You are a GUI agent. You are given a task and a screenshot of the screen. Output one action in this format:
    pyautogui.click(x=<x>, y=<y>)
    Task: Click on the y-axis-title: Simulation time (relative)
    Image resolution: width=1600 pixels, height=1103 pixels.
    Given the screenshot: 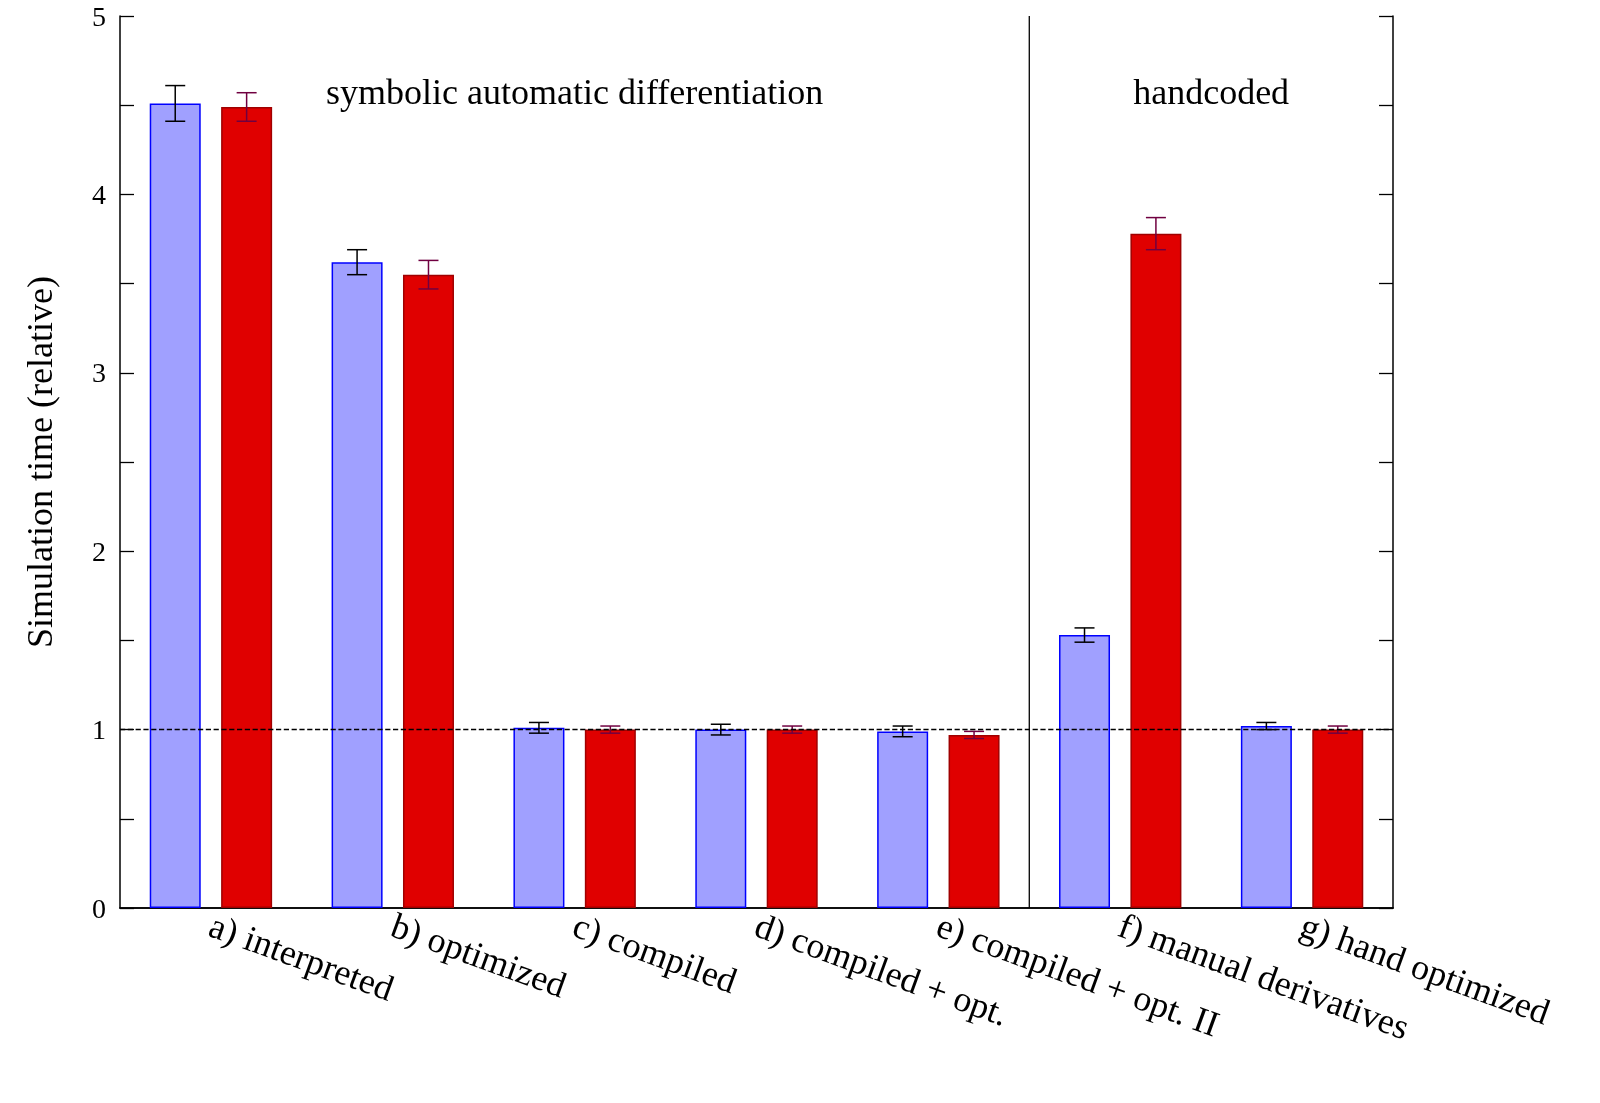 What is the action you would take?
    pyautogui.click(x=40, y=462)
    